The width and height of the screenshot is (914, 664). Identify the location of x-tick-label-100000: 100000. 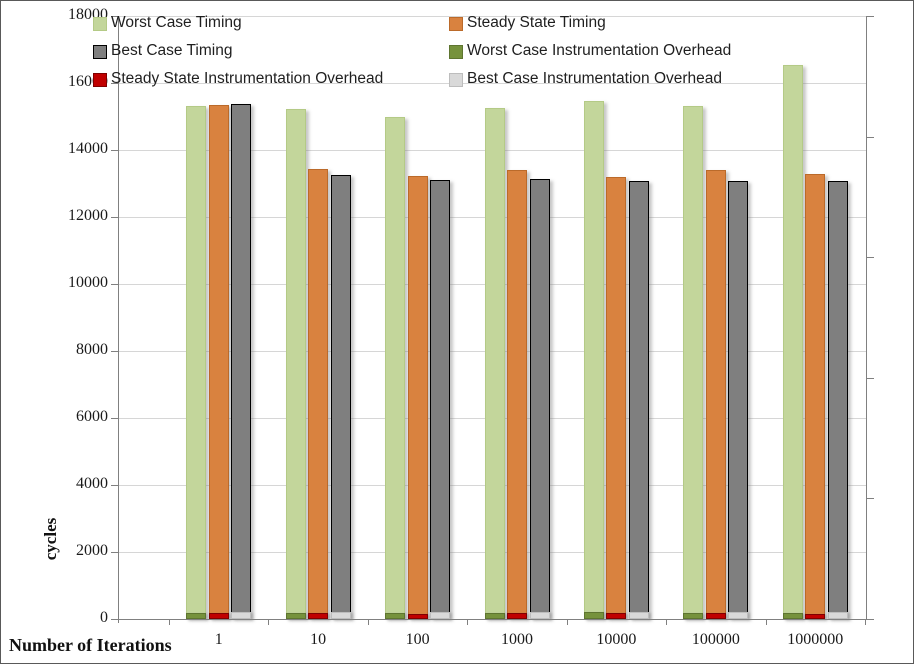
(715, 639).